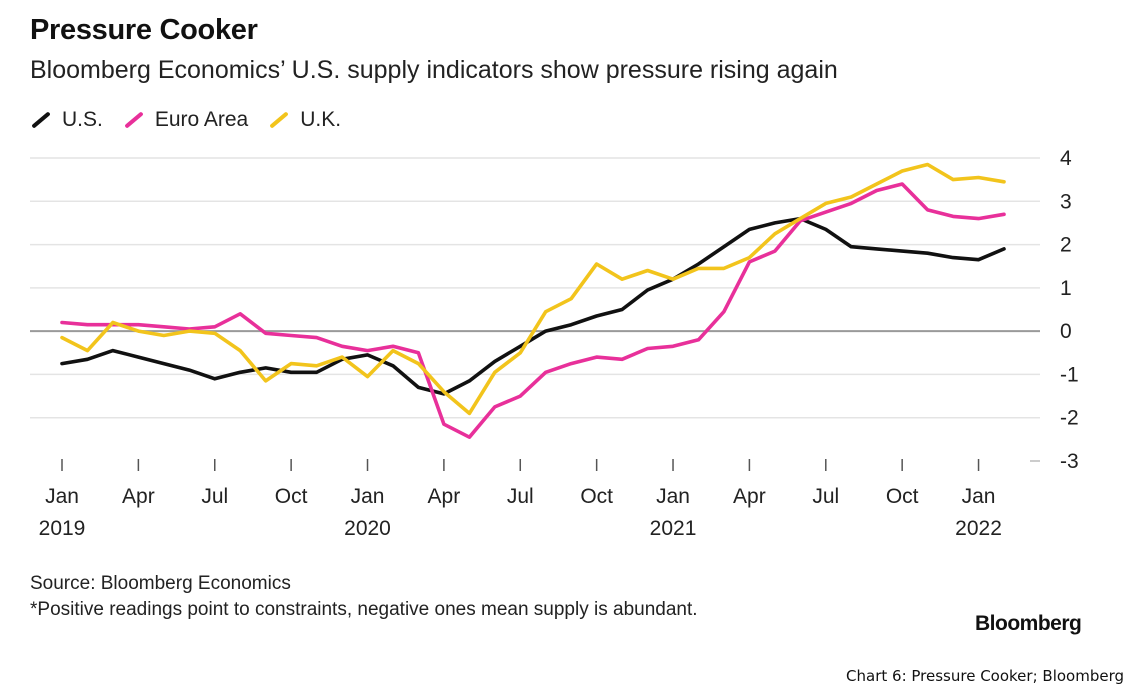  What do you see at coordinates (62, 528) in the screenshot?
I see `x-year-label: 2019` at bounding box center [62, 528].